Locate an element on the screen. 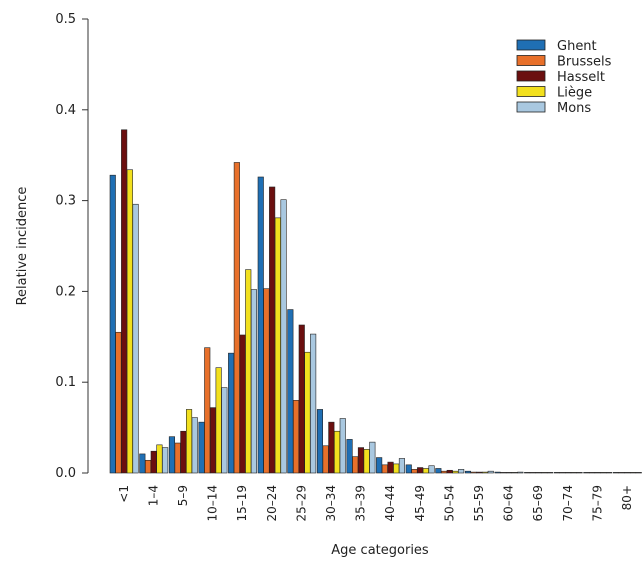 The image size is (643, 565). legend-label: Liège is located at coordinates (574, 93).